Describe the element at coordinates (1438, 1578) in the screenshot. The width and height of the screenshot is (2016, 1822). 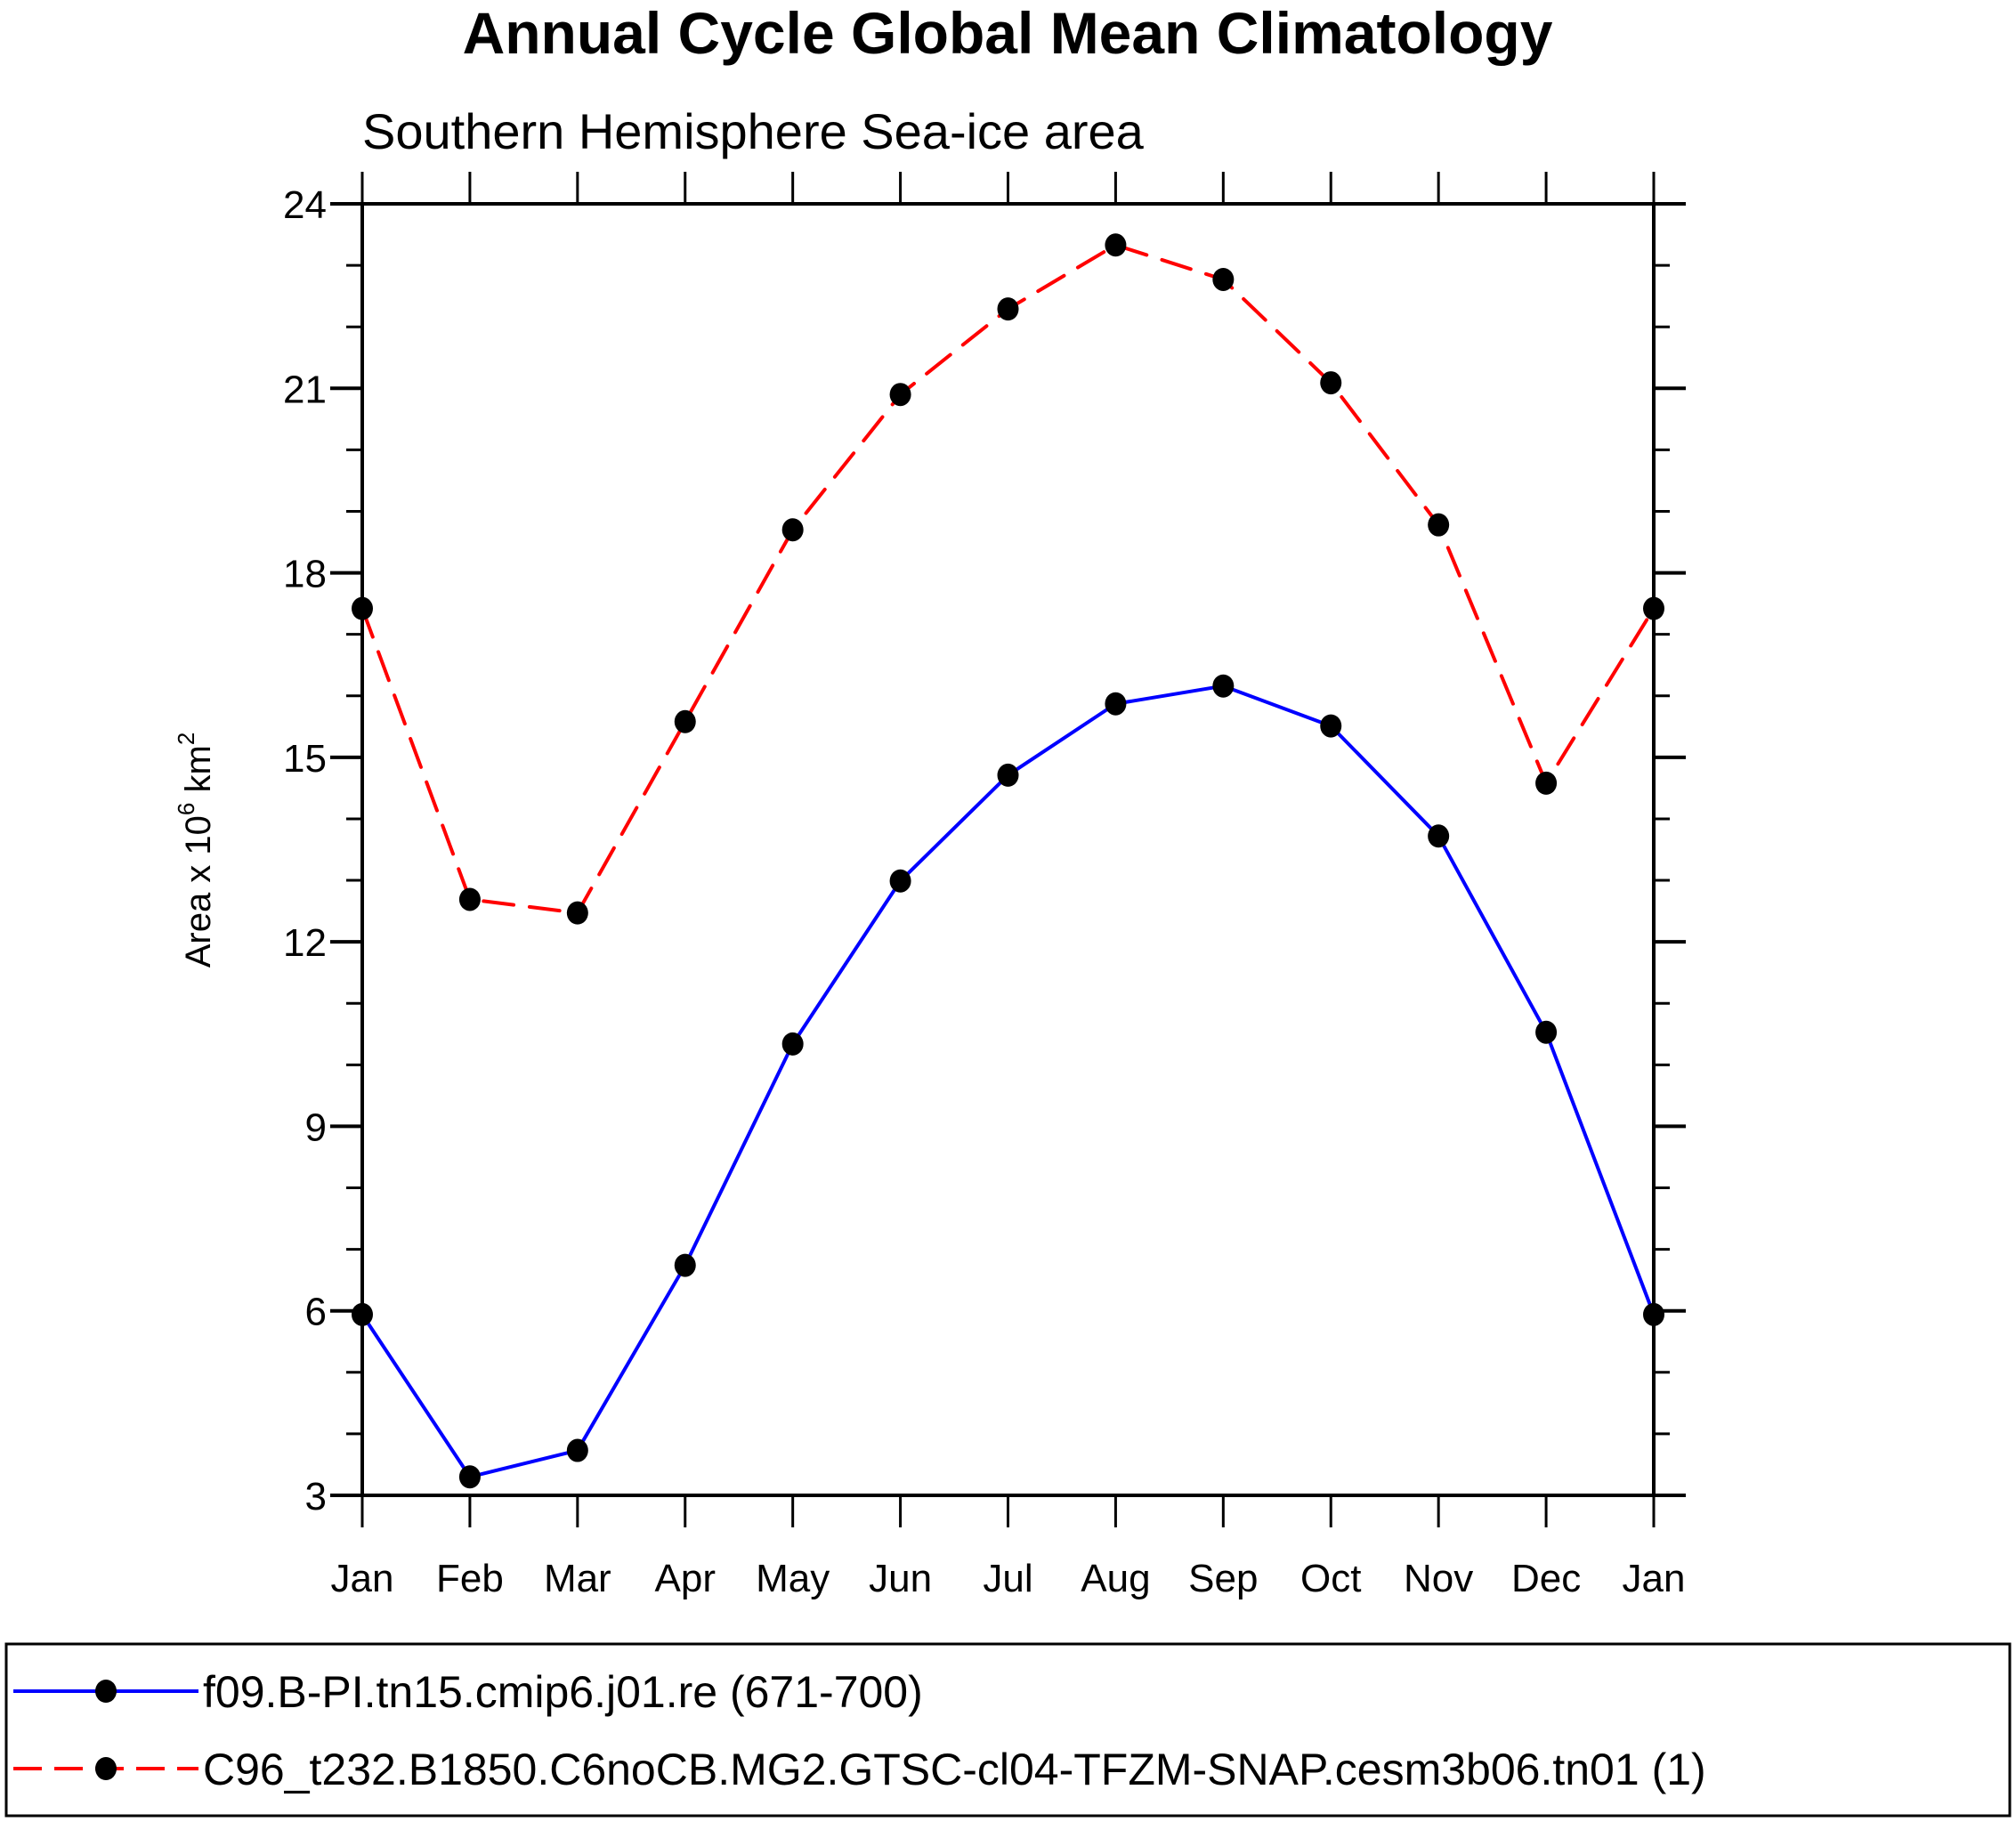
I see `x-tick-label: Nov` at that location.